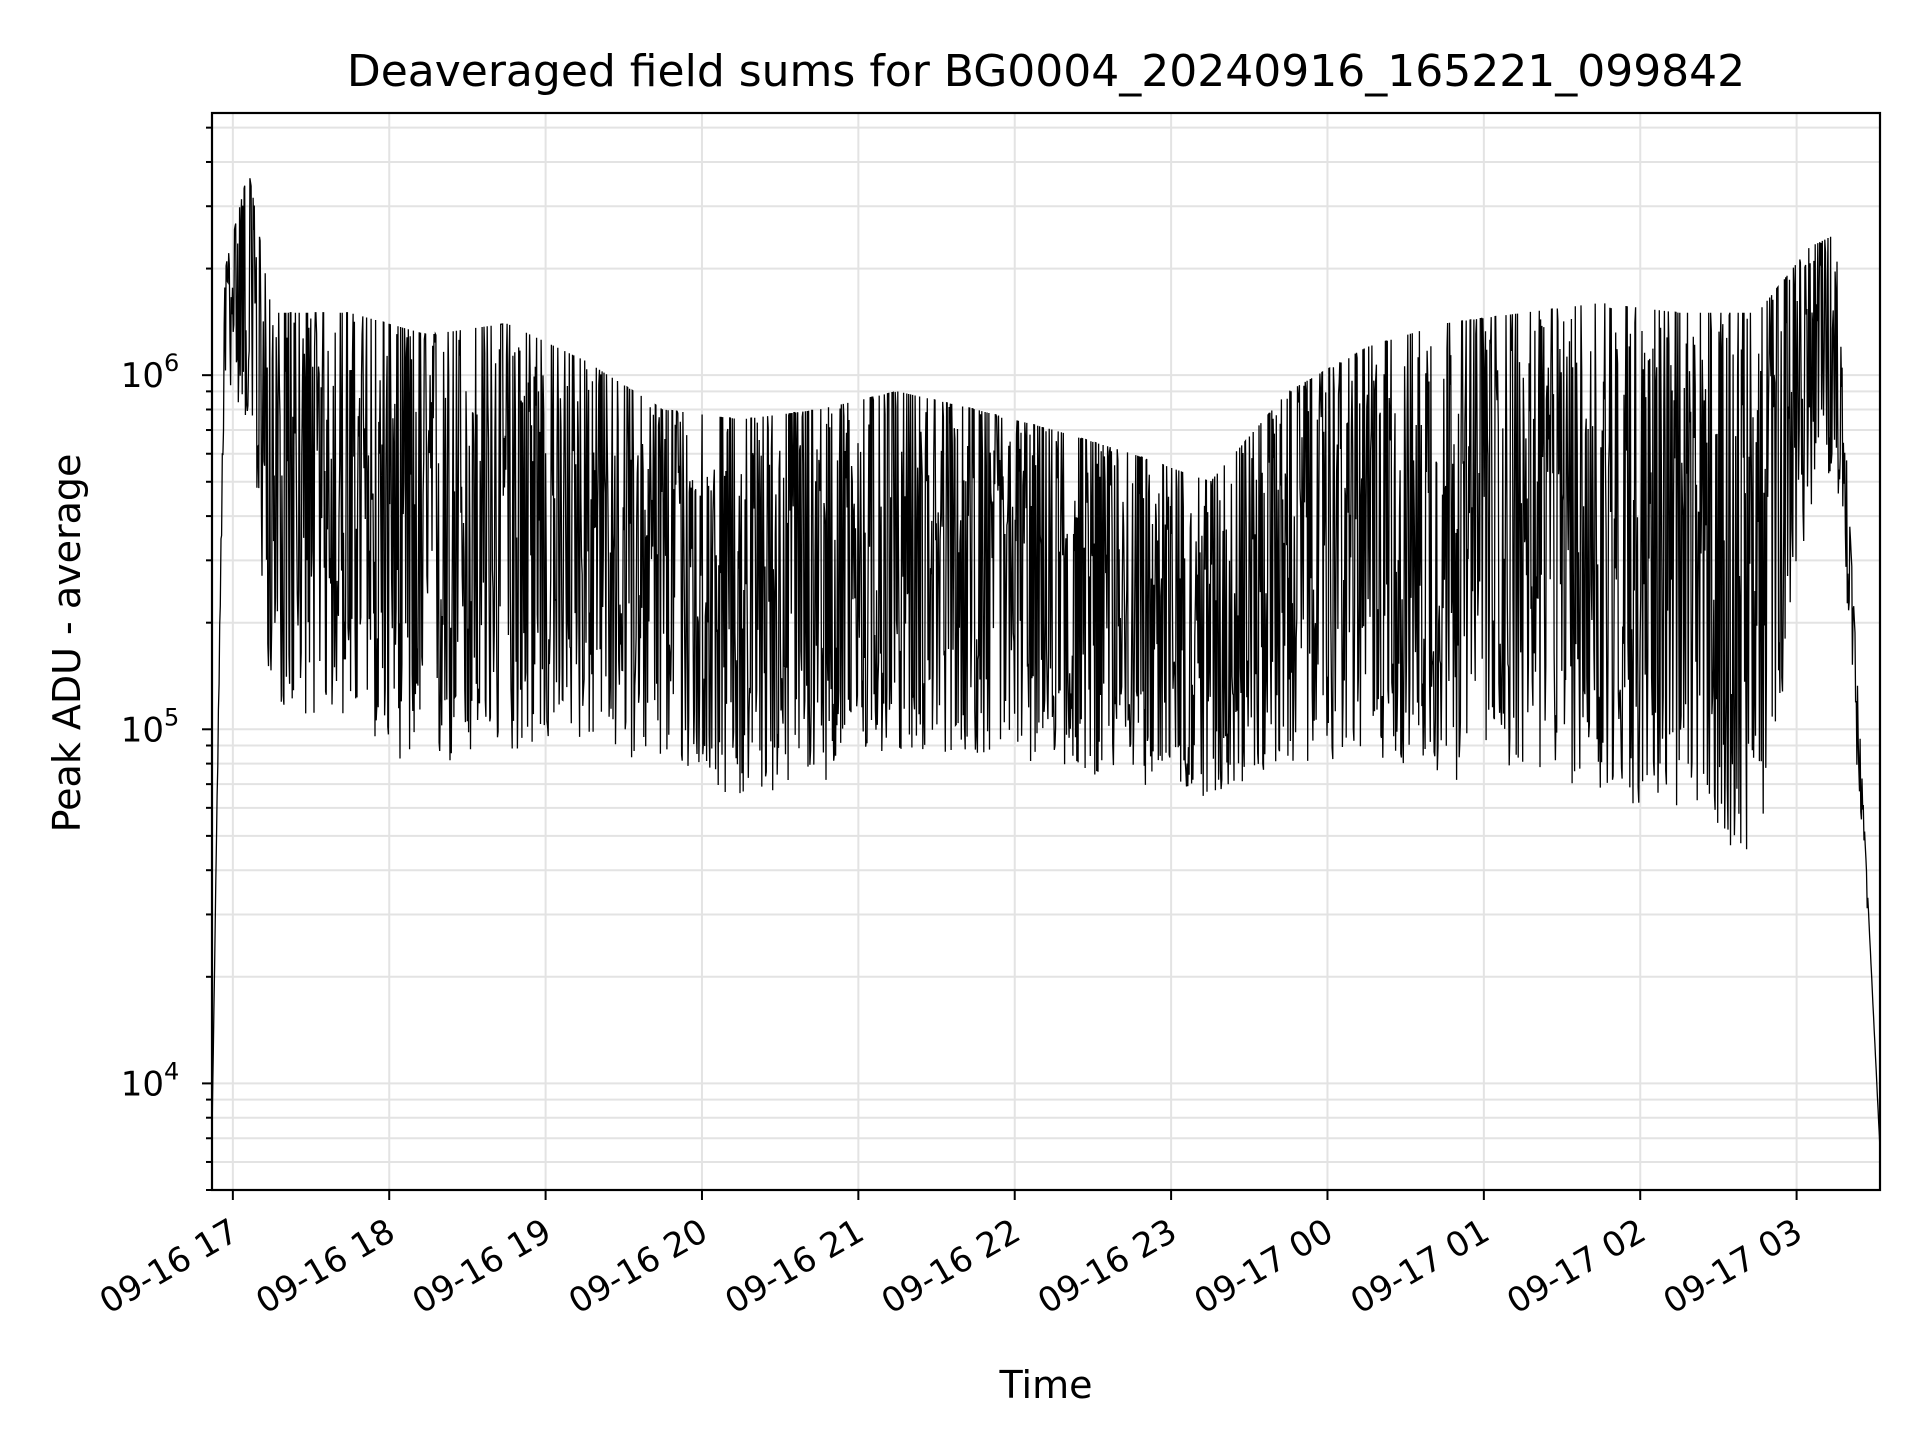 The height and width of the screenshot is (1440, 1920). I want to click on x-axis-label: Time, so click(1046, 1385).